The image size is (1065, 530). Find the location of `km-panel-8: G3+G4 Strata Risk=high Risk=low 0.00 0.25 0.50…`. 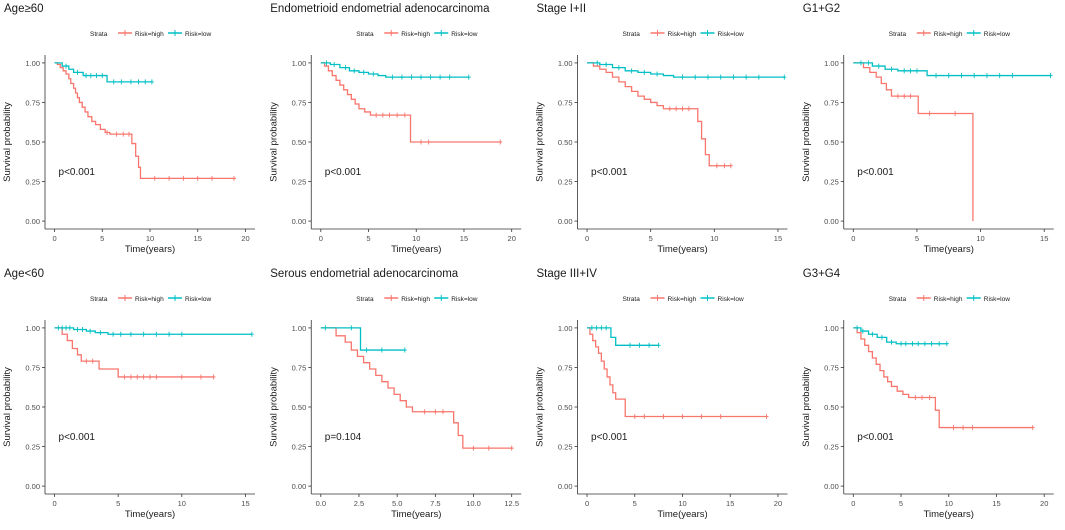

km-panel-8: G3+G4 Strata Risk=high Risk=low 0.00 0.25 0.50… is located at coordinates (927, 394).